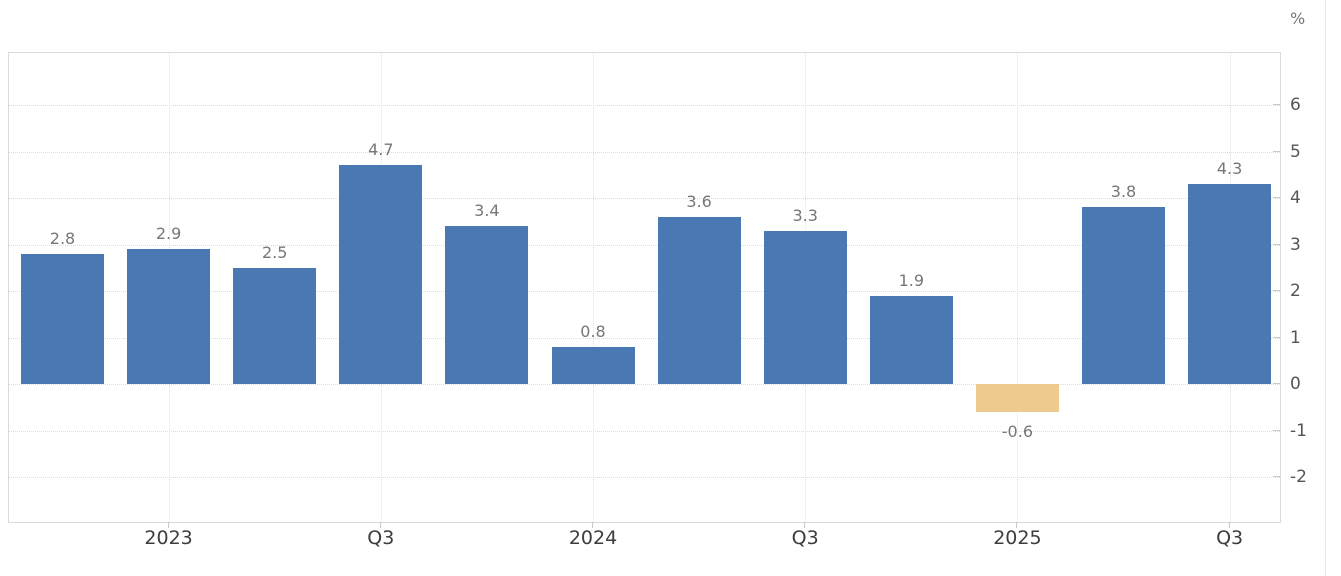  Describe the element at coordinates (168, 538) in the screenshot. I see `x-axis-label: 2023` at that location.